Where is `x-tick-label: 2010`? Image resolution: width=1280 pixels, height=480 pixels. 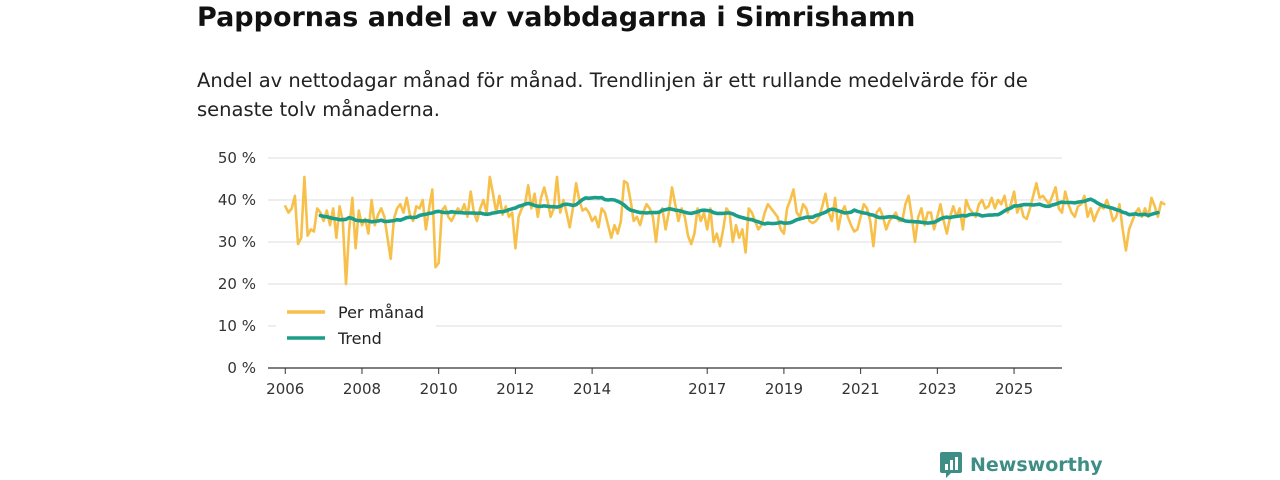 x-tick-label: 2010 is located at coordinates (439, 389).